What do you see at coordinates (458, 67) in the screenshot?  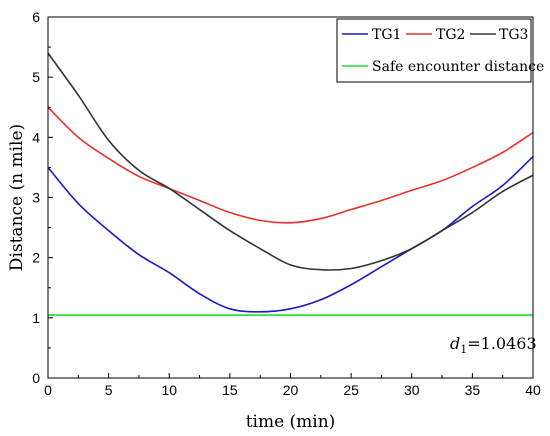 I see `legend-label-safe-distance: Safe encounter distance` at bounding box center [458, 67].